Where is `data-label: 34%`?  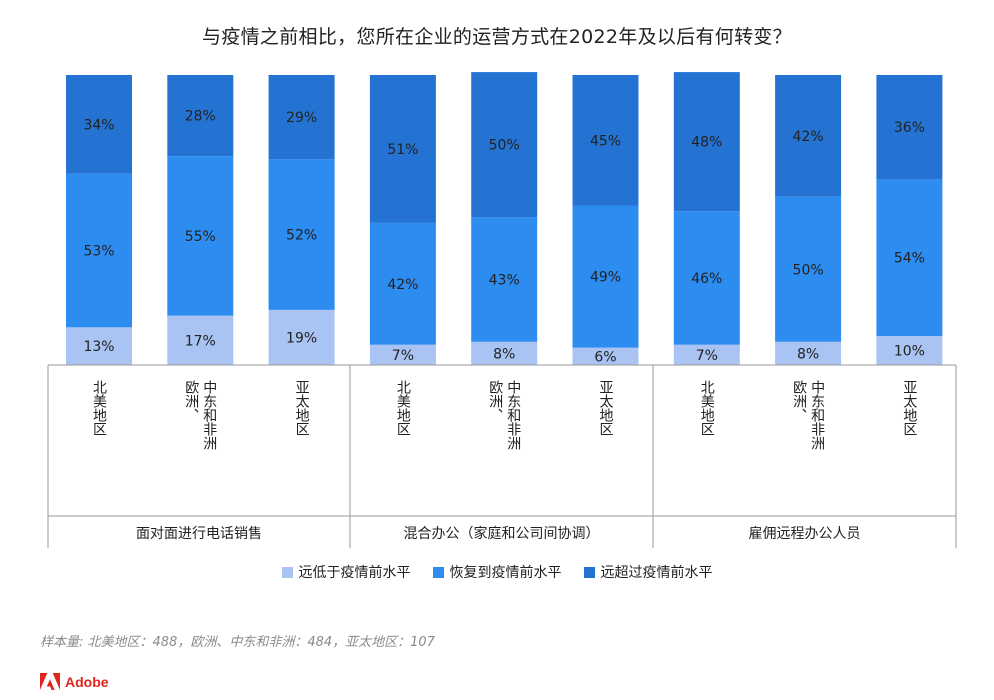 data-label: 34% is located at coordinates (98, 125).